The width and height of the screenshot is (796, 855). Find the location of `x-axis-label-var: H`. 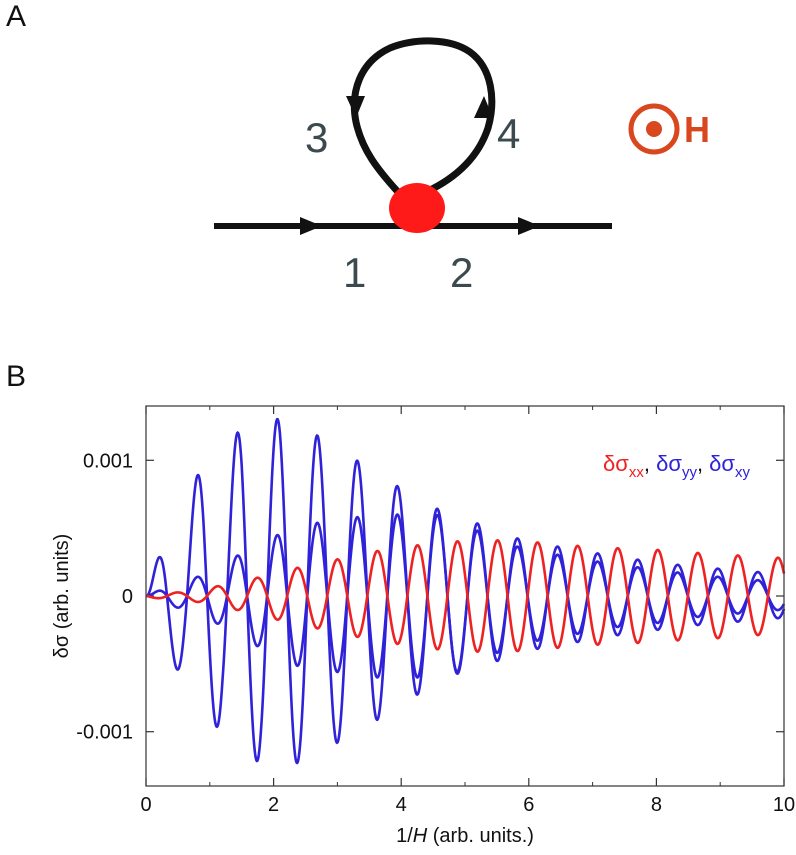

x-axis-label-var: H is located at coordinates (420, 836).